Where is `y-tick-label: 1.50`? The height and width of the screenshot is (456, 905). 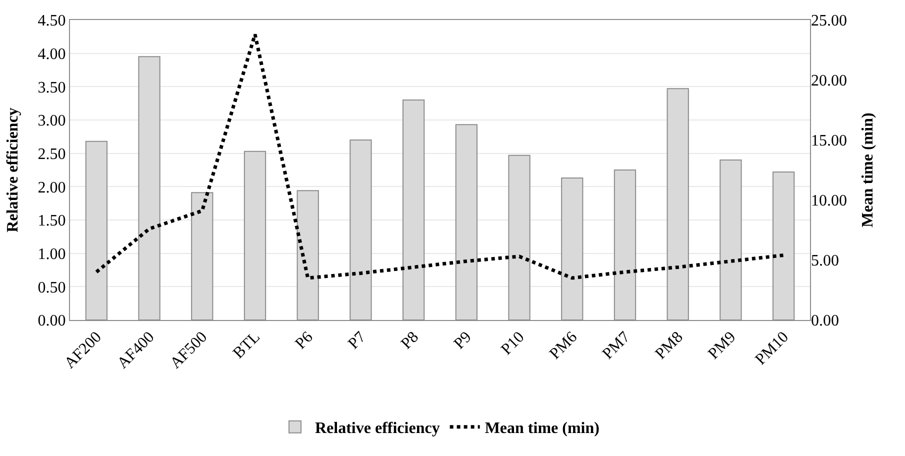 y-tick-label: 1.50 is located at coordinates (52, 221).